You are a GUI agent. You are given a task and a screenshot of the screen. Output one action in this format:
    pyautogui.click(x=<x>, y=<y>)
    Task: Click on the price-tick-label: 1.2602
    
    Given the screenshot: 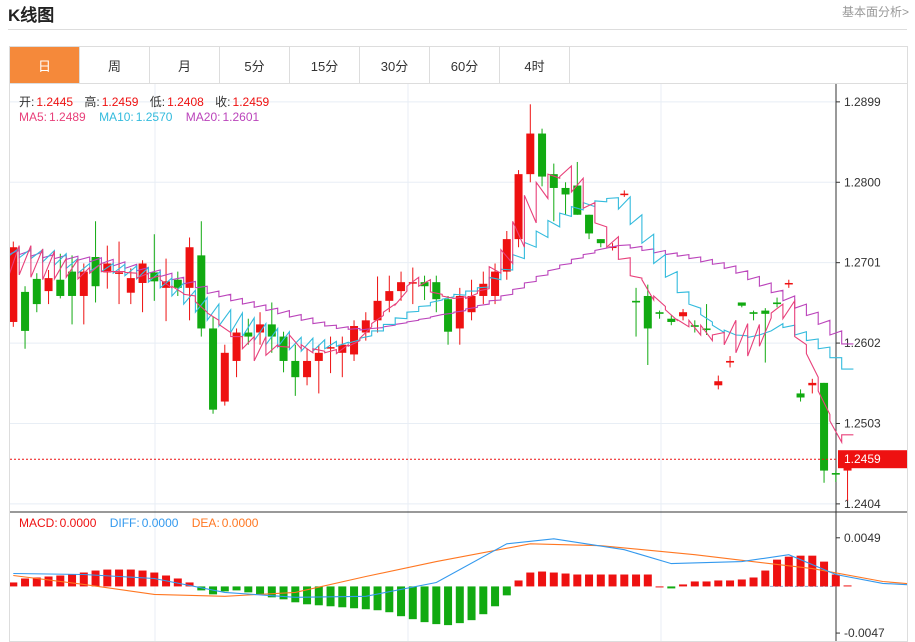 What is the action you would take?
    pyautogui.click(x=862, y=343)
    